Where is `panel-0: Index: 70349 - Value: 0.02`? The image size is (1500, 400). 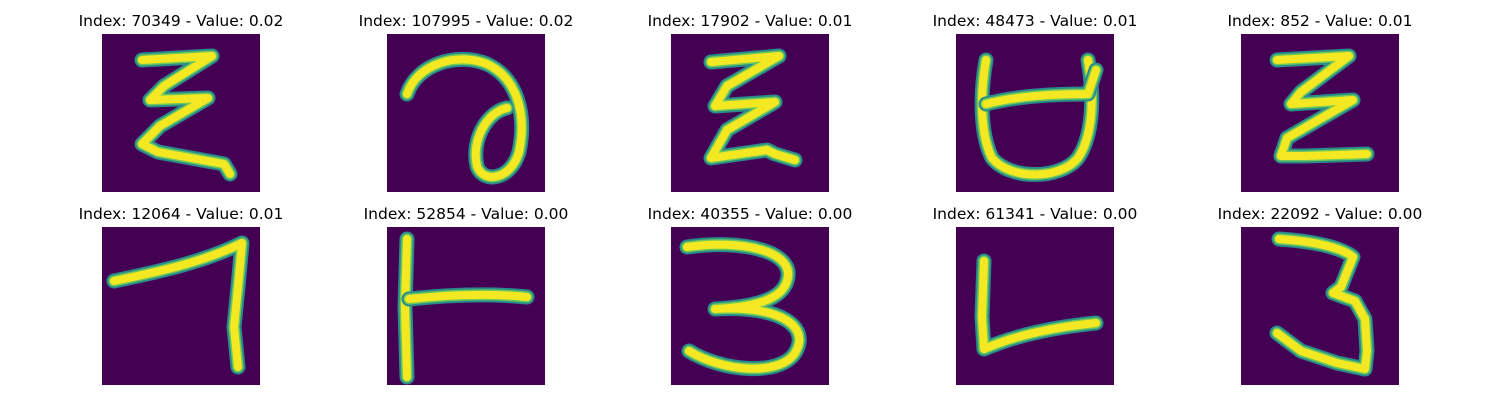 panel-0: Index: 70349 - Value: 0.02 is located at coordinates (181, 101).